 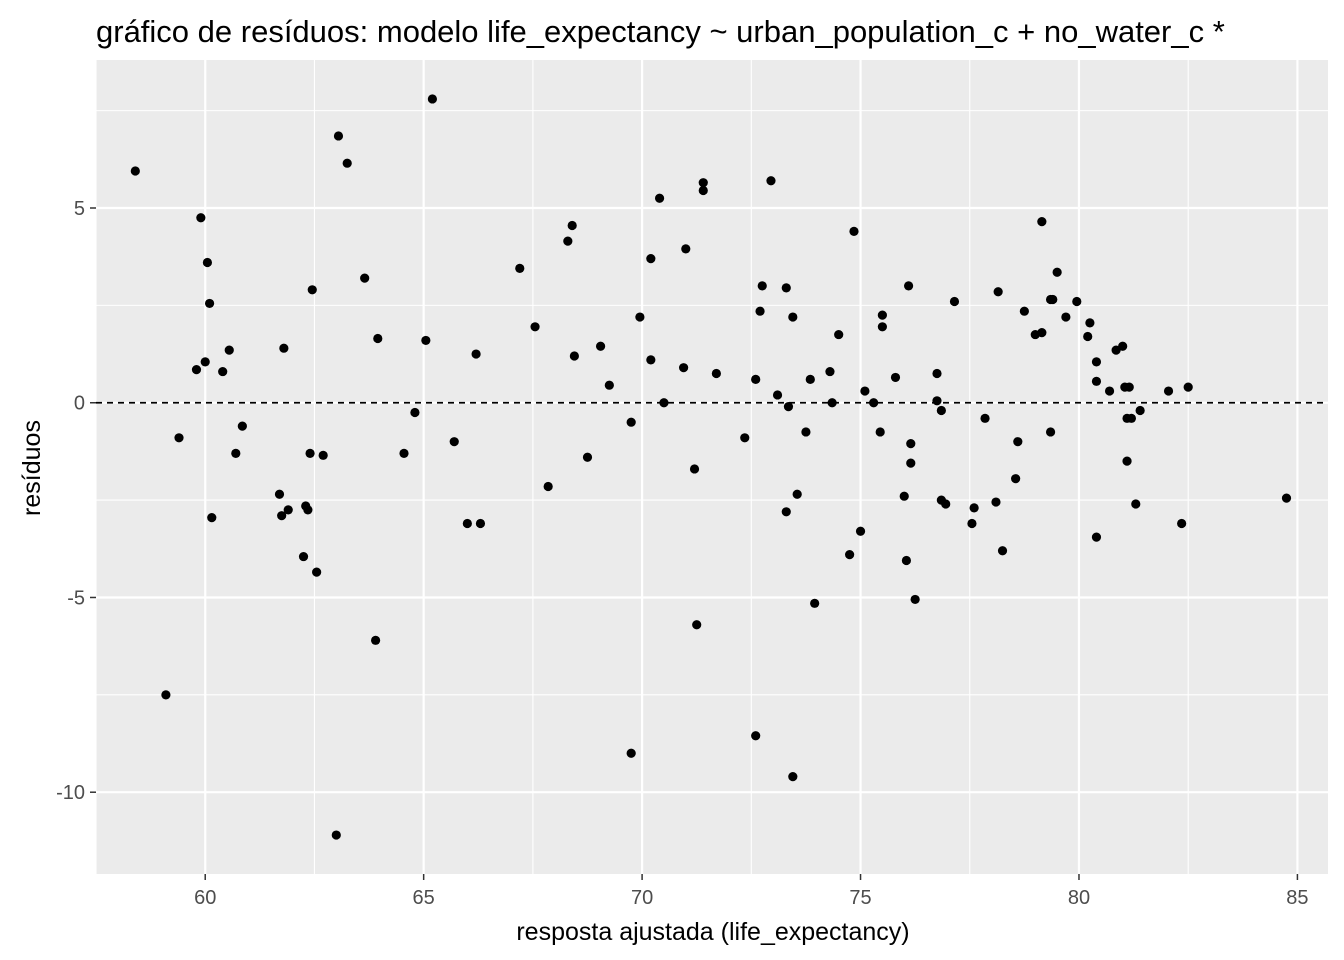 I want to click on x-axis-title: resposta ajustada (life_expectancy), so click(x=712, y=932).